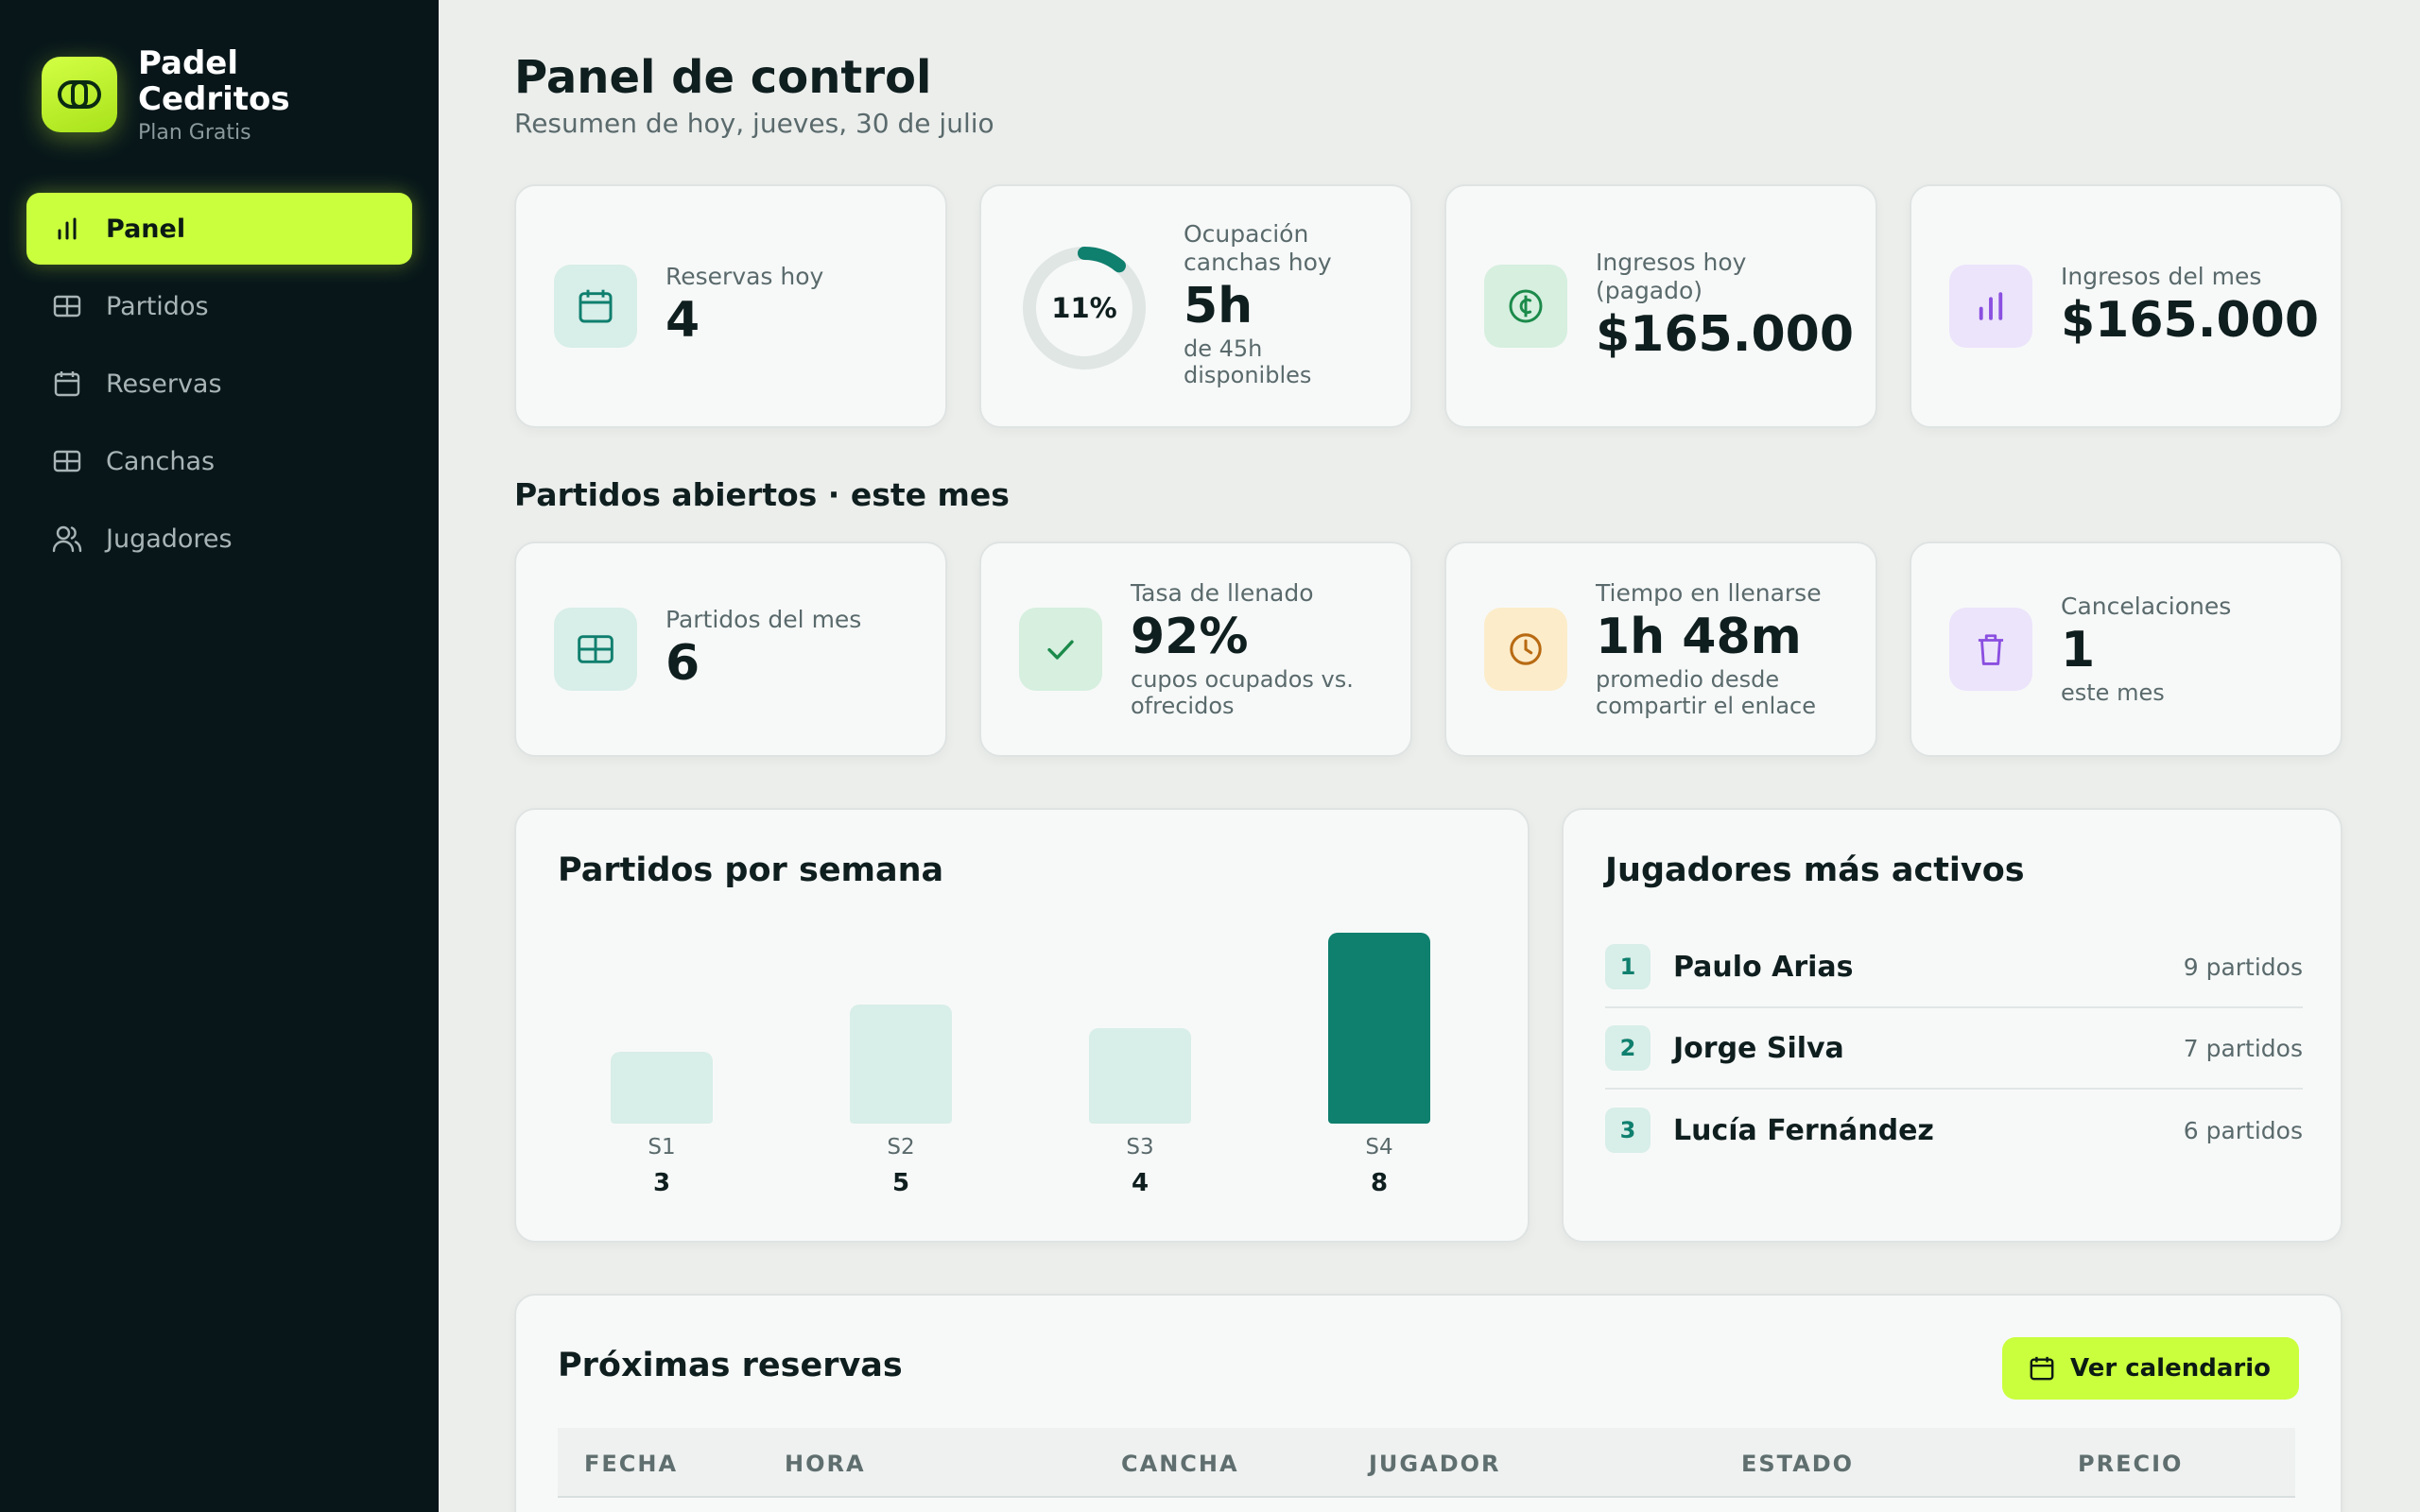 Image resolution: width=2420 pixels, height=1512 pixels. I want to click on kpi-partidos-mes: Partidos del mes 6, so click(730, 649).